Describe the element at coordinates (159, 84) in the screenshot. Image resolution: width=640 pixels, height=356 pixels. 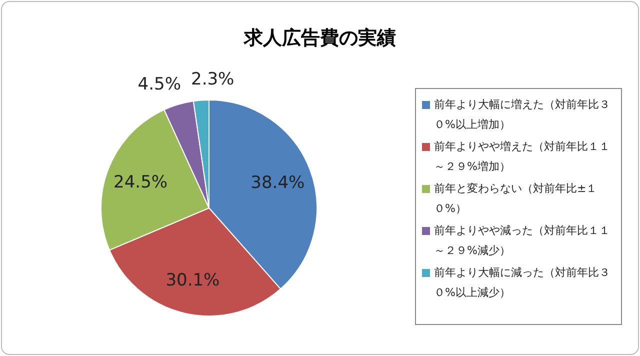
I see `data-label: 4.5%` at that location.